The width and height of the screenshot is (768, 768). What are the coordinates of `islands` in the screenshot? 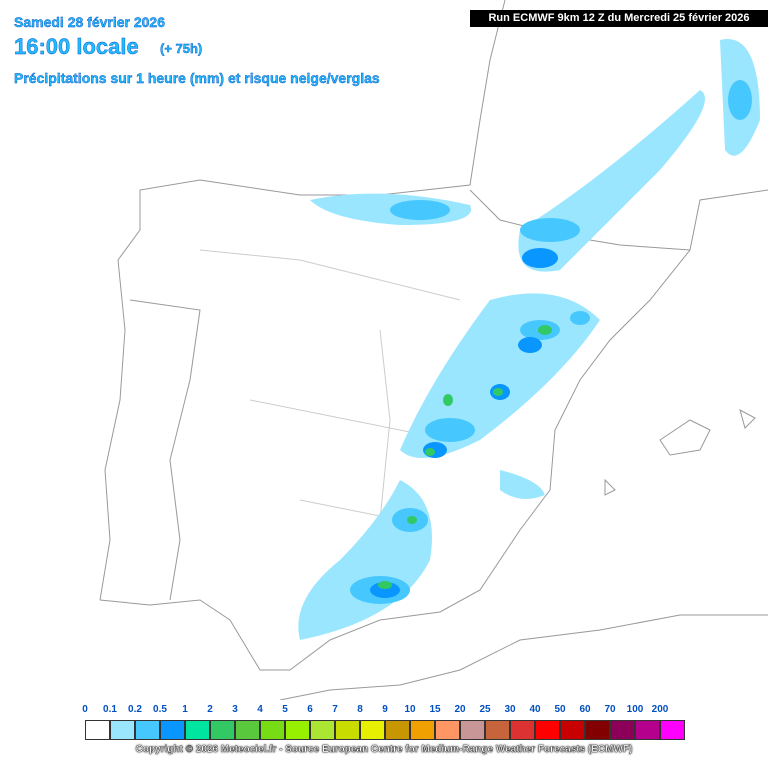 It's located at (680, 452).